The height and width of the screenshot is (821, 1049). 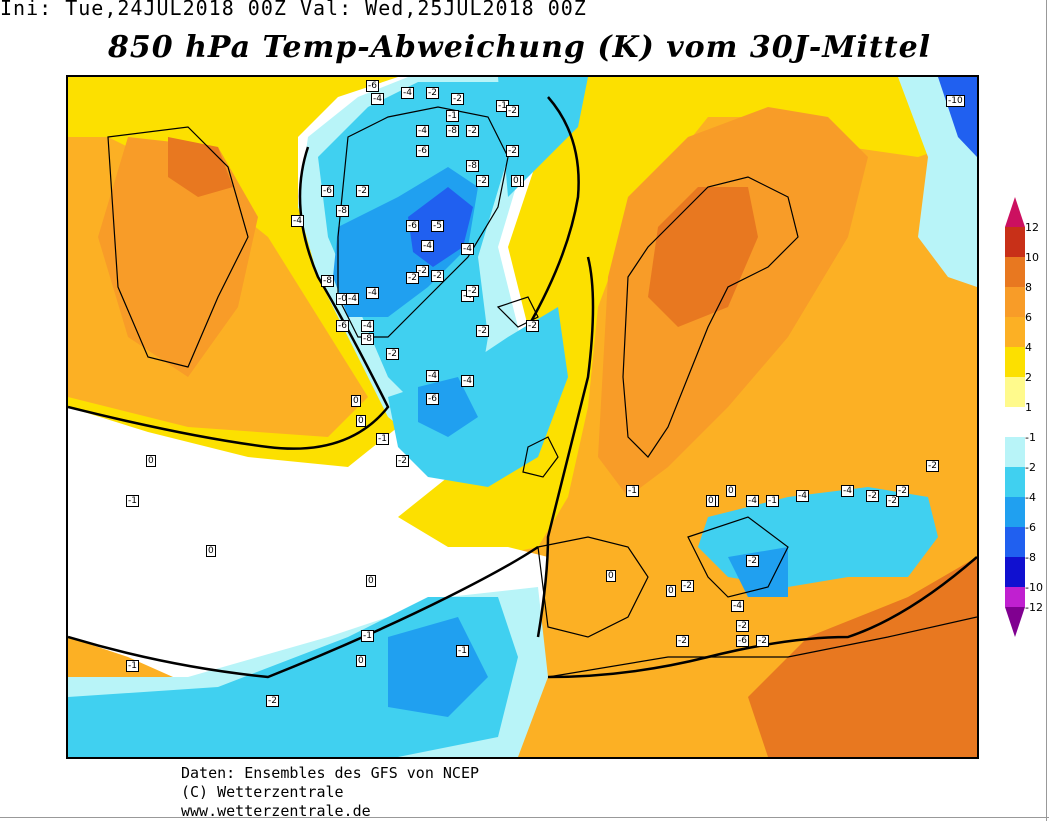 I want to click on legend-minus6, so click(x=1015, y=542).